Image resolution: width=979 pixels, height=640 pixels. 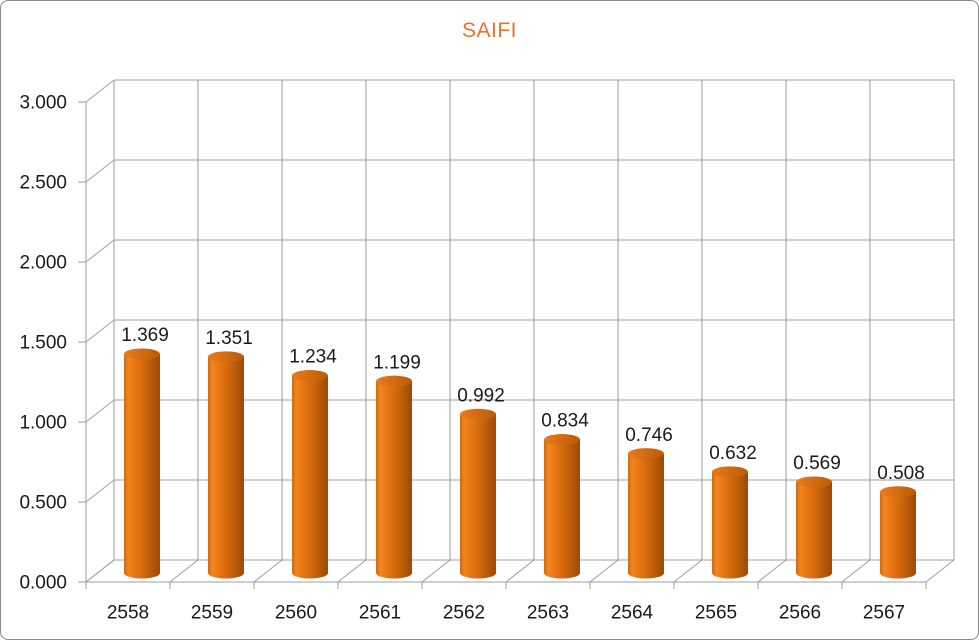 I want to click on y-tick-label-1.0: 1.000, so click(x=43, y=423).